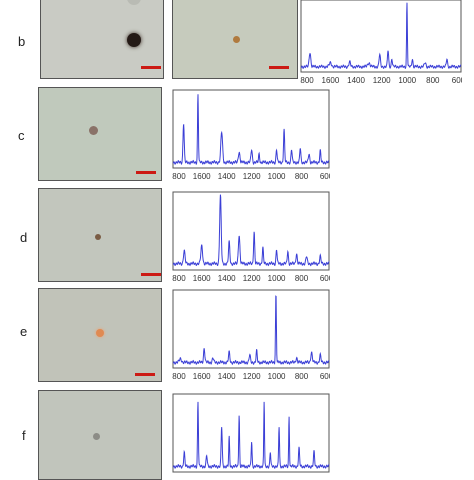 The image size is (474, 480). I want to click on particle-f, so click(96, 436).